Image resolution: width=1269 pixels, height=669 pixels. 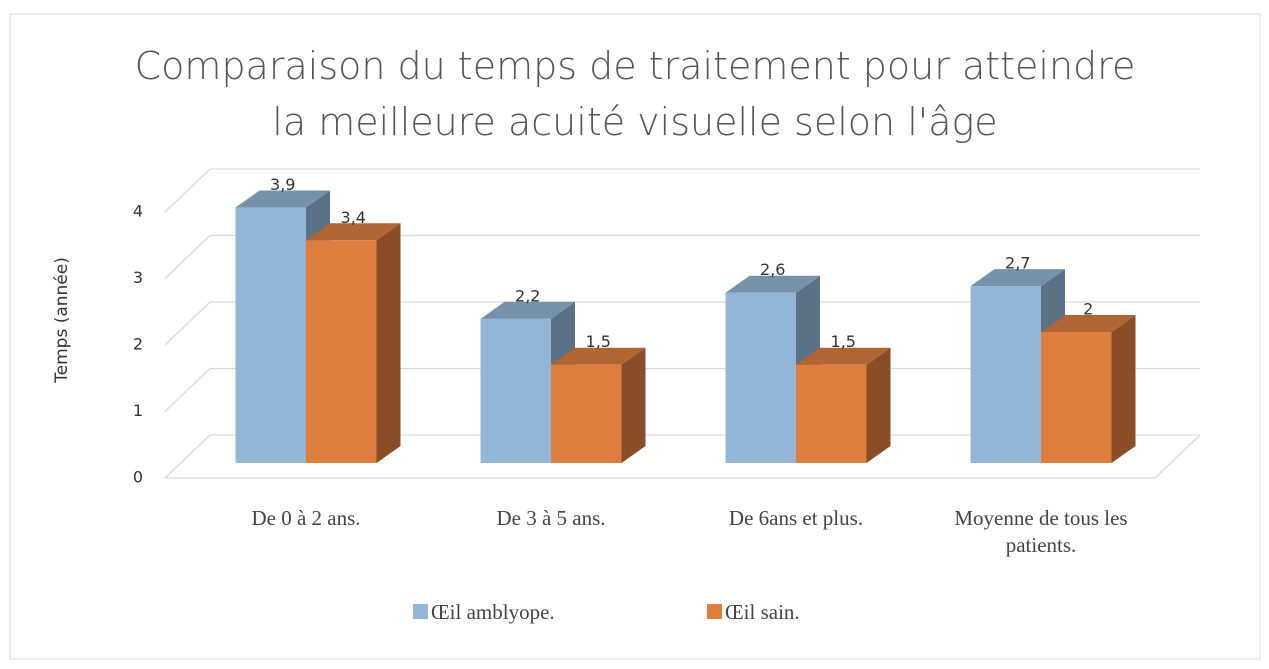 I want to click on y-axis-title: Temps (année), so click(x=62, y=320).